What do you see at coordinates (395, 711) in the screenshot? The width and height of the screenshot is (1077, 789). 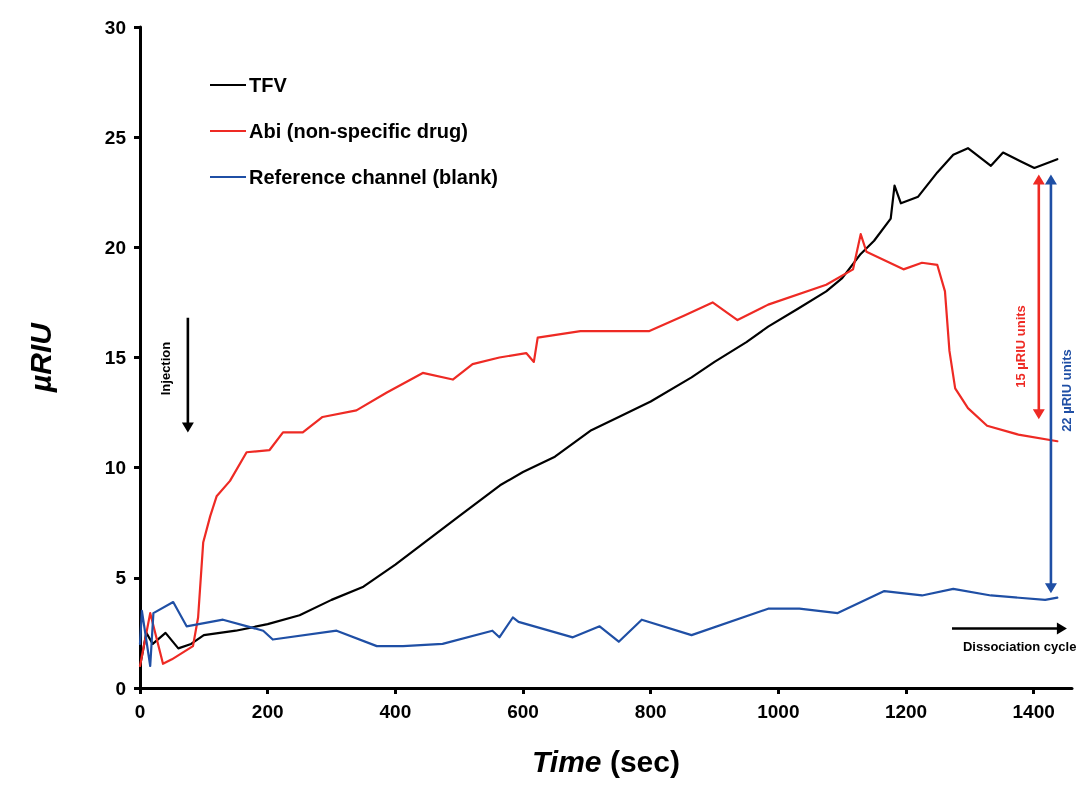 I see `x-tick-label: 400` at bounding box center [395, 711].